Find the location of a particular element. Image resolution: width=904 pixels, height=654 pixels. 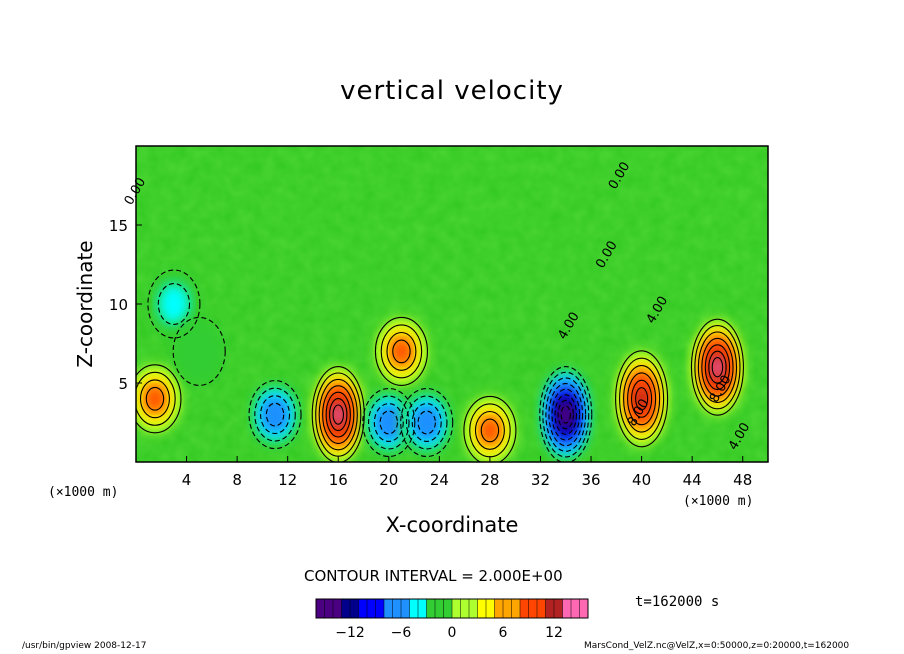

colorbar is located at coordinates (452, 608).